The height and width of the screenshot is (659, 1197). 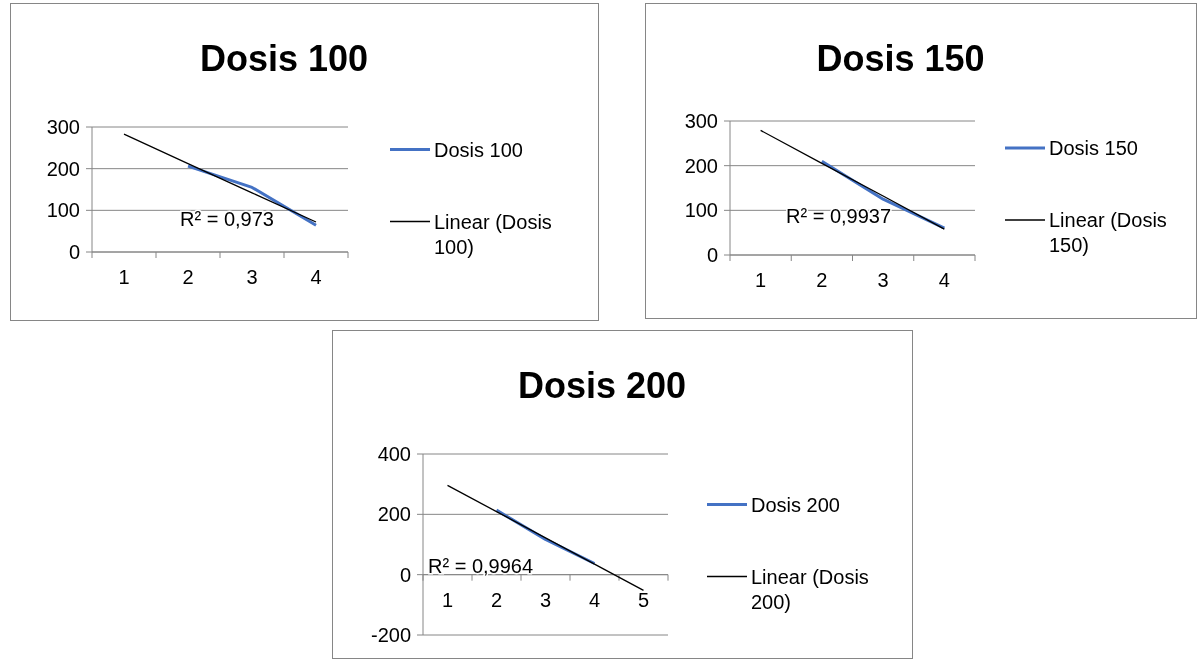 I want to click on legend-label: Dosis 100, so click(x=478, y=149).